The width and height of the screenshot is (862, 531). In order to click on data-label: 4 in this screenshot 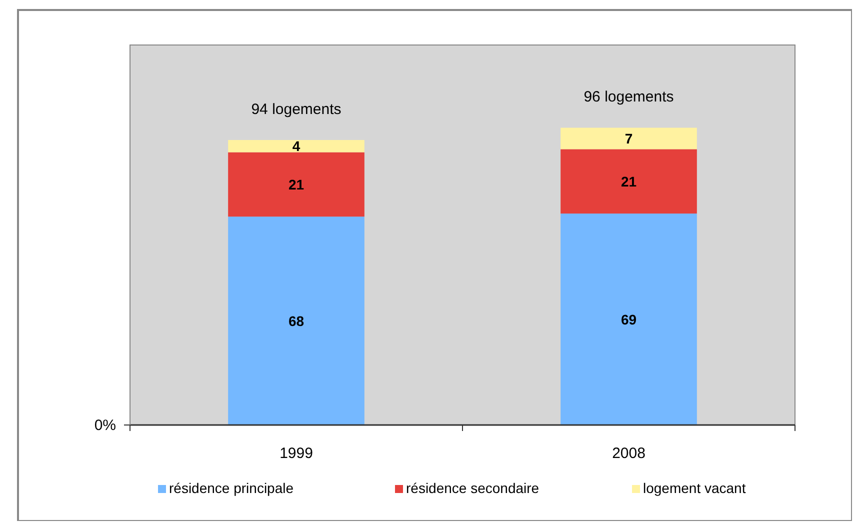, I will do `click(296, 146)`.